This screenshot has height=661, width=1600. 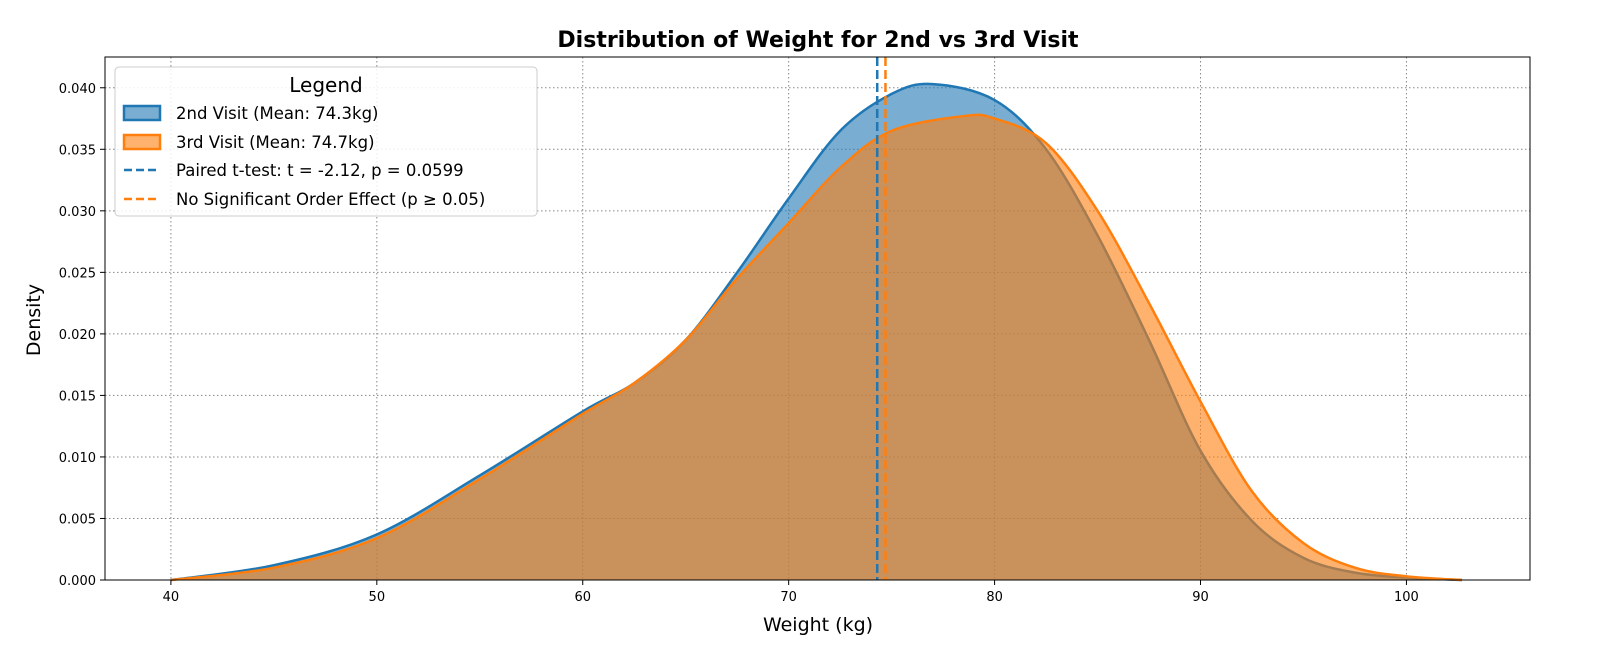 I want to click on y-tick-label: 0.020, so click(x=77, y=335).